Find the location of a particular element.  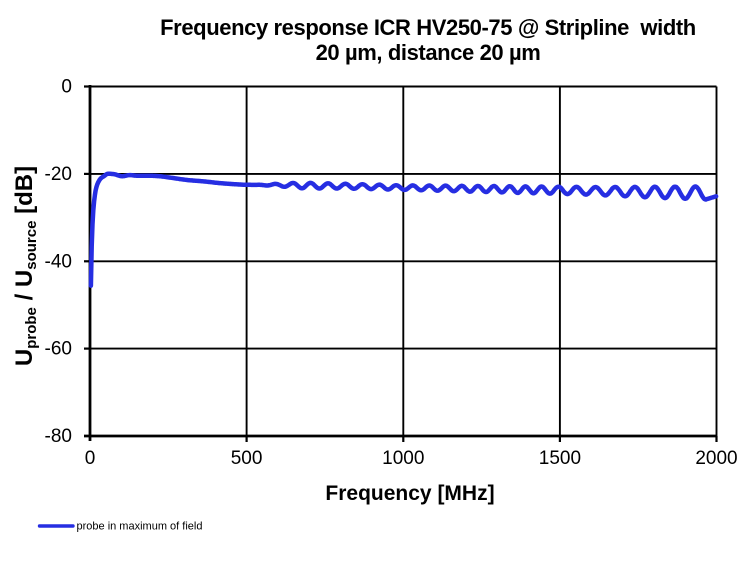

svg-text: -20 is located at coordinates (58, 174).